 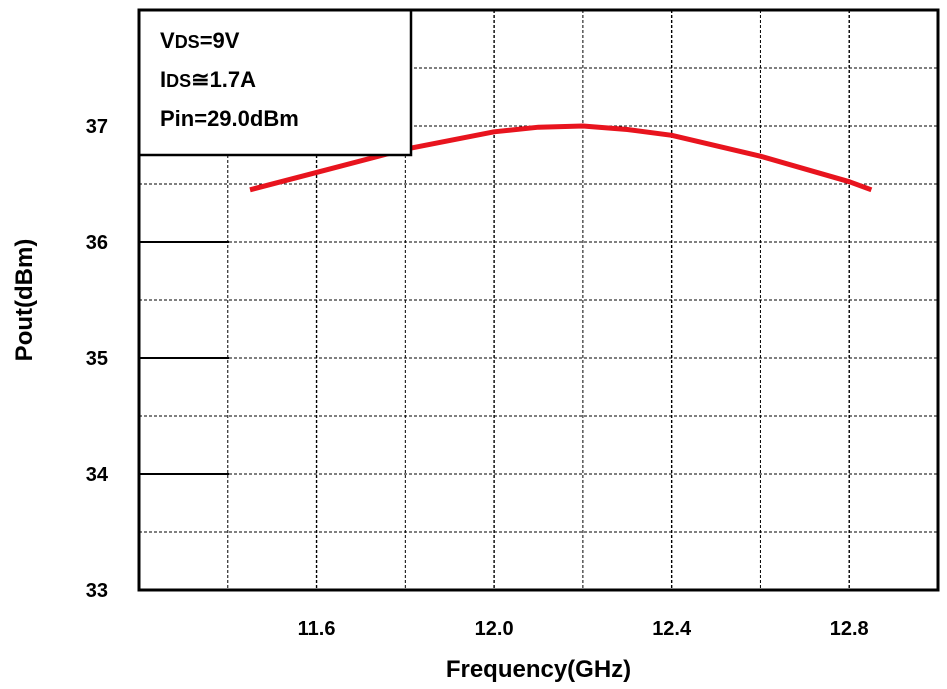 I want to click on series-layer, so click(x=561, y=158).